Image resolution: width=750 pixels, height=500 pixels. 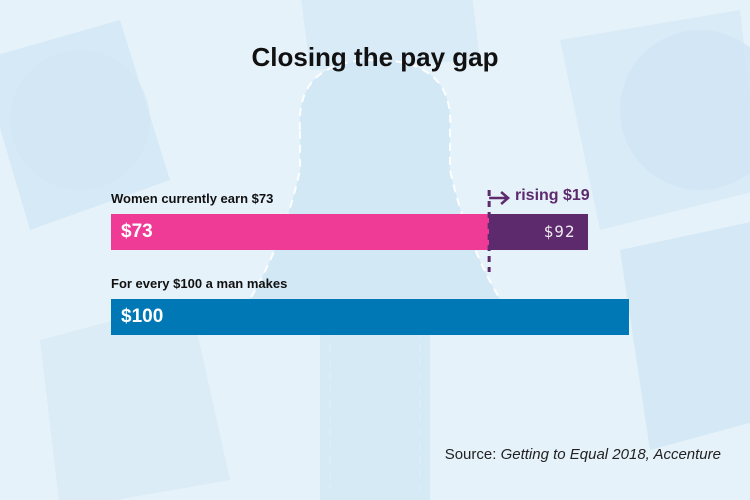 What do you see at coordinates (199, 283) in the screenshot?
I see `men-label: For every $100 a man makes` at bounding box center [199, 283].